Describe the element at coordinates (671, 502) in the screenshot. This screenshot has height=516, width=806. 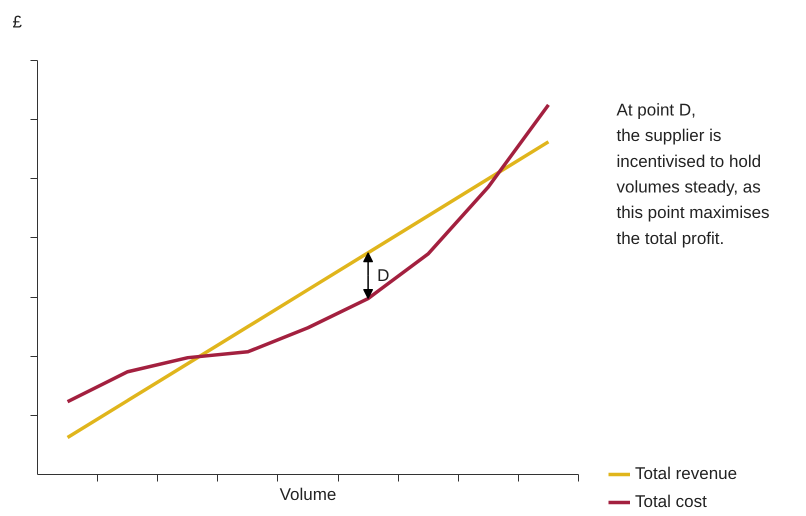
I see `legend-label: Total cost` at that location.